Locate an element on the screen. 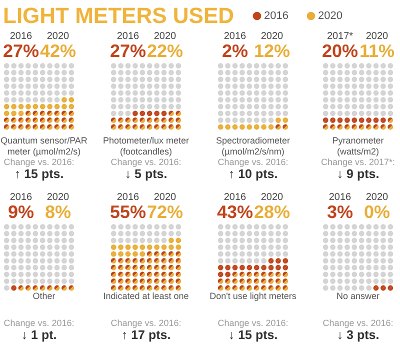  data-label: 9% is located at coordinates (21, 212).